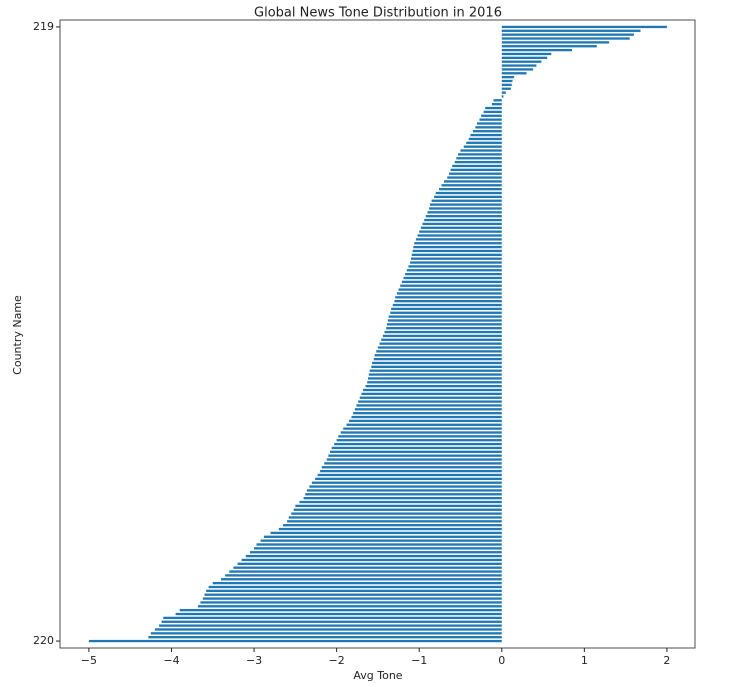 Image resolution: width=729 pixels, height=687 pixels. What do you see at coordinates (17, 335) in the screenshot?
I see `y-axis-label: Country Name` at bounding box center [17, 335].